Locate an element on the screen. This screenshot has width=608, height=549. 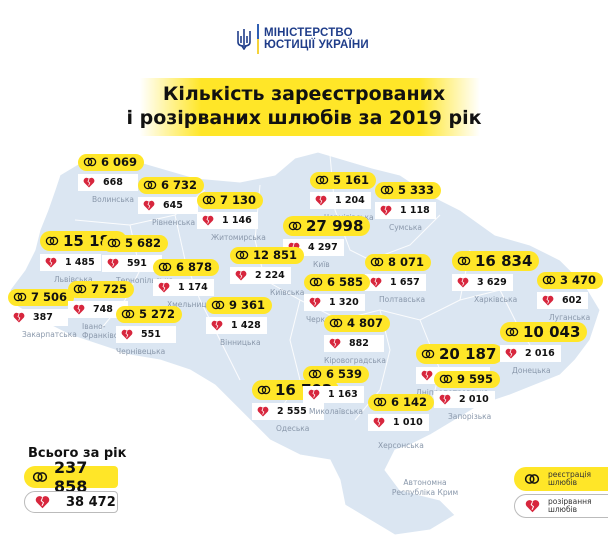
divorced-badge: 1 010 is located at coordinates (398, 422).